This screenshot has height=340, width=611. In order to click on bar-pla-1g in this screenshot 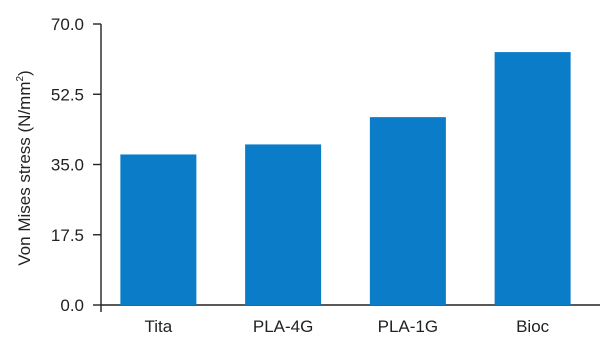, I will do `click(407, 211)`.